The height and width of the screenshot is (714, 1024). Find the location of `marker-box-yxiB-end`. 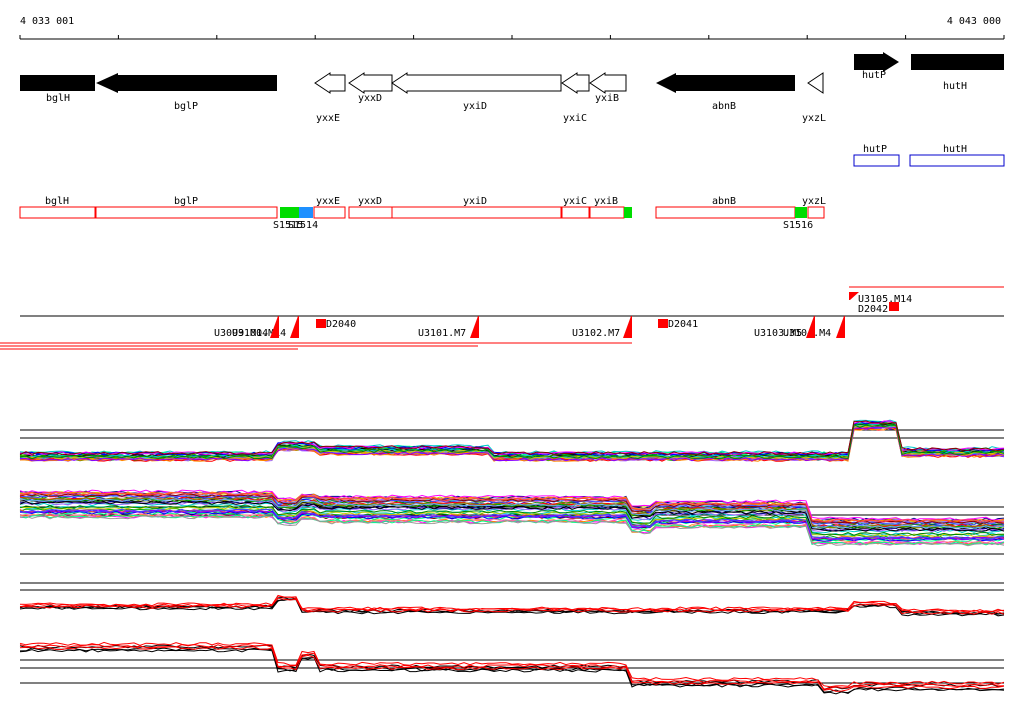

marker-box-yxiB-end is located at coordinates (628, 212).